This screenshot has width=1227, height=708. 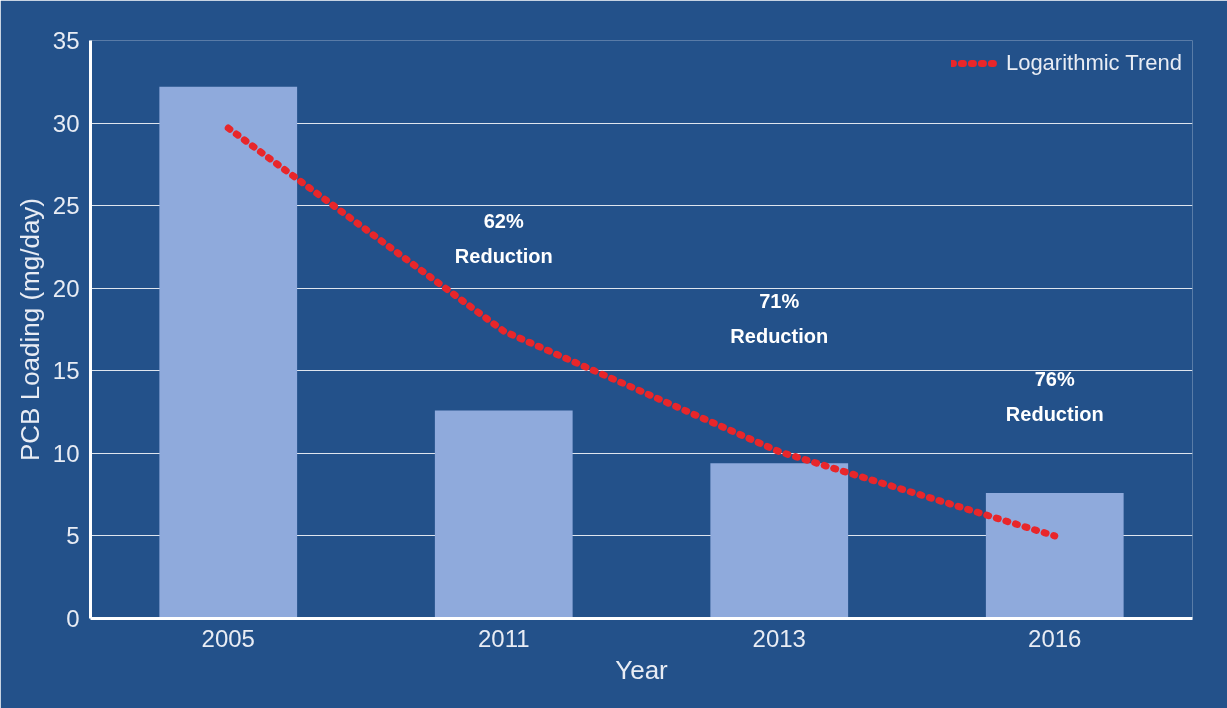 What do you see at coordinates (66, 288) in the screenshot?
I see `y-tick-label: 20` at bounding box center [66, 288].